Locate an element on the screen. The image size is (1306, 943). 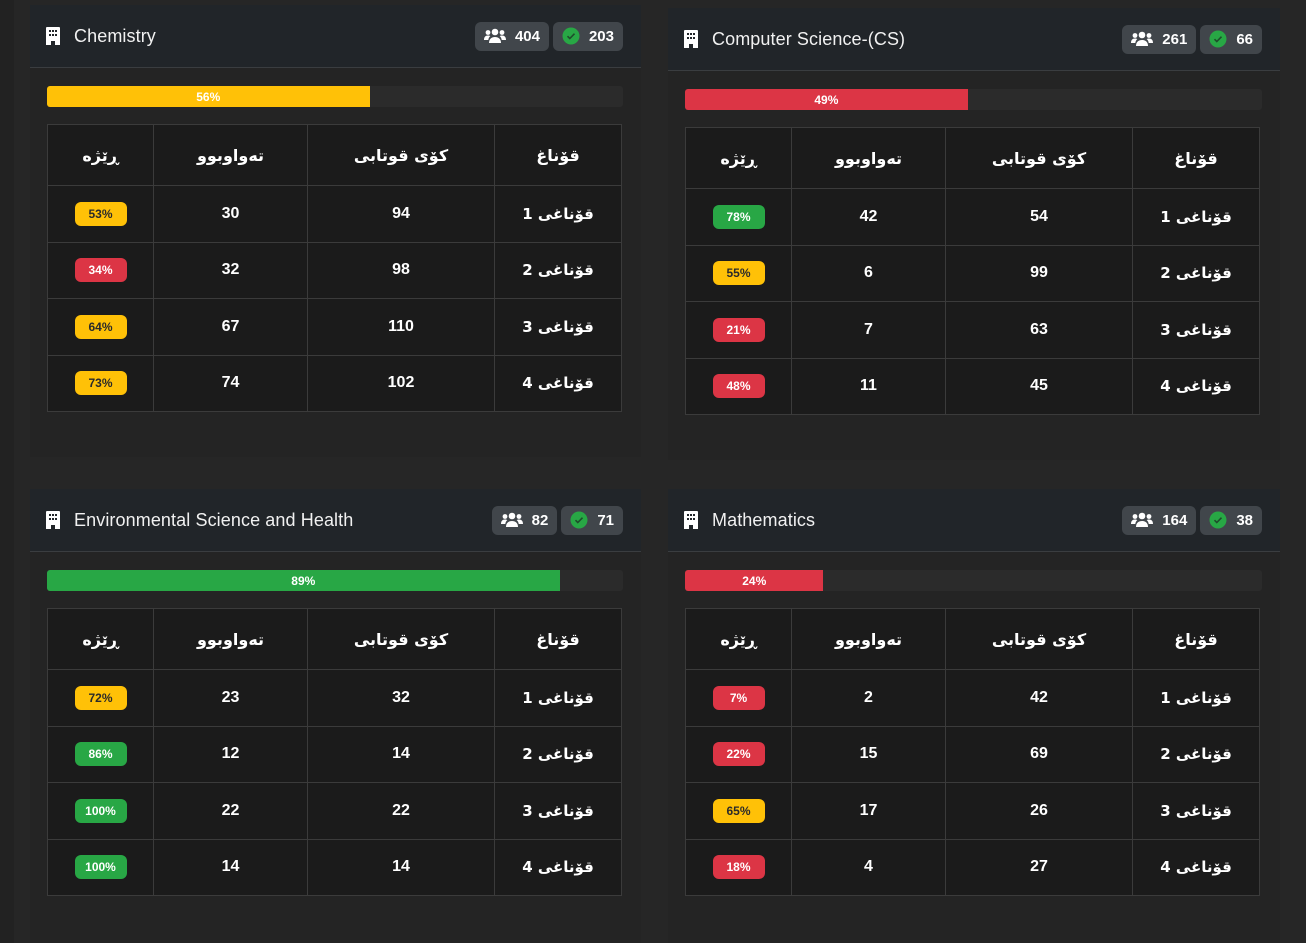
header-total-students: کۆی قوتابی is located at coordinates (401, 639).